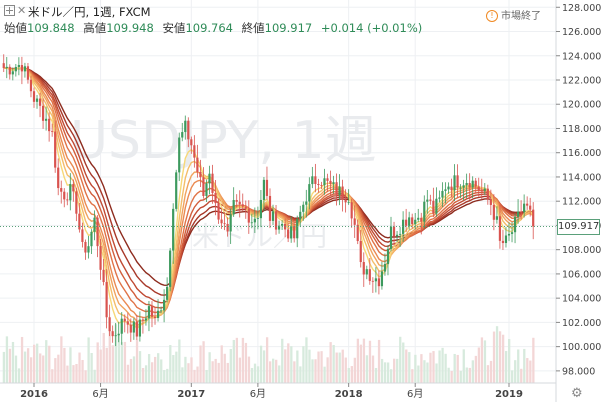  I want to click on volume-bars, so click(268, 353).